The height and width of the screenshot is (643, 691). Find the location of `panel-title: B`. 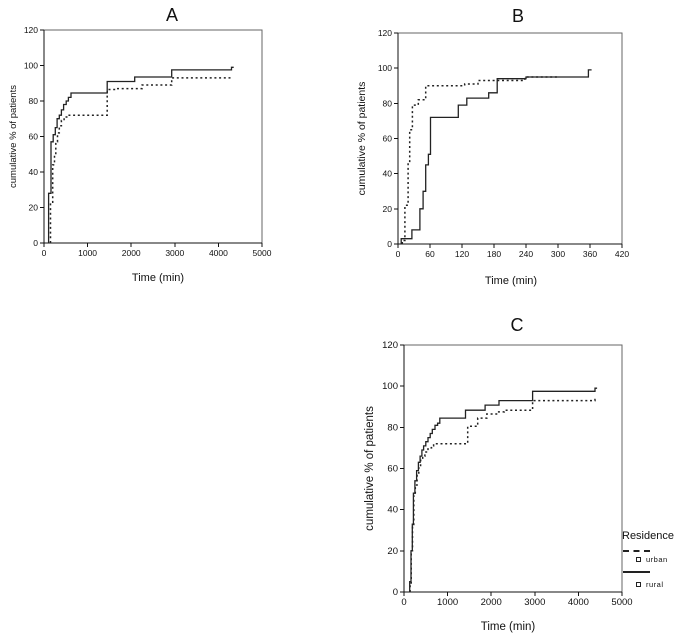

panel-title: B is located at coordinates (518, 16).